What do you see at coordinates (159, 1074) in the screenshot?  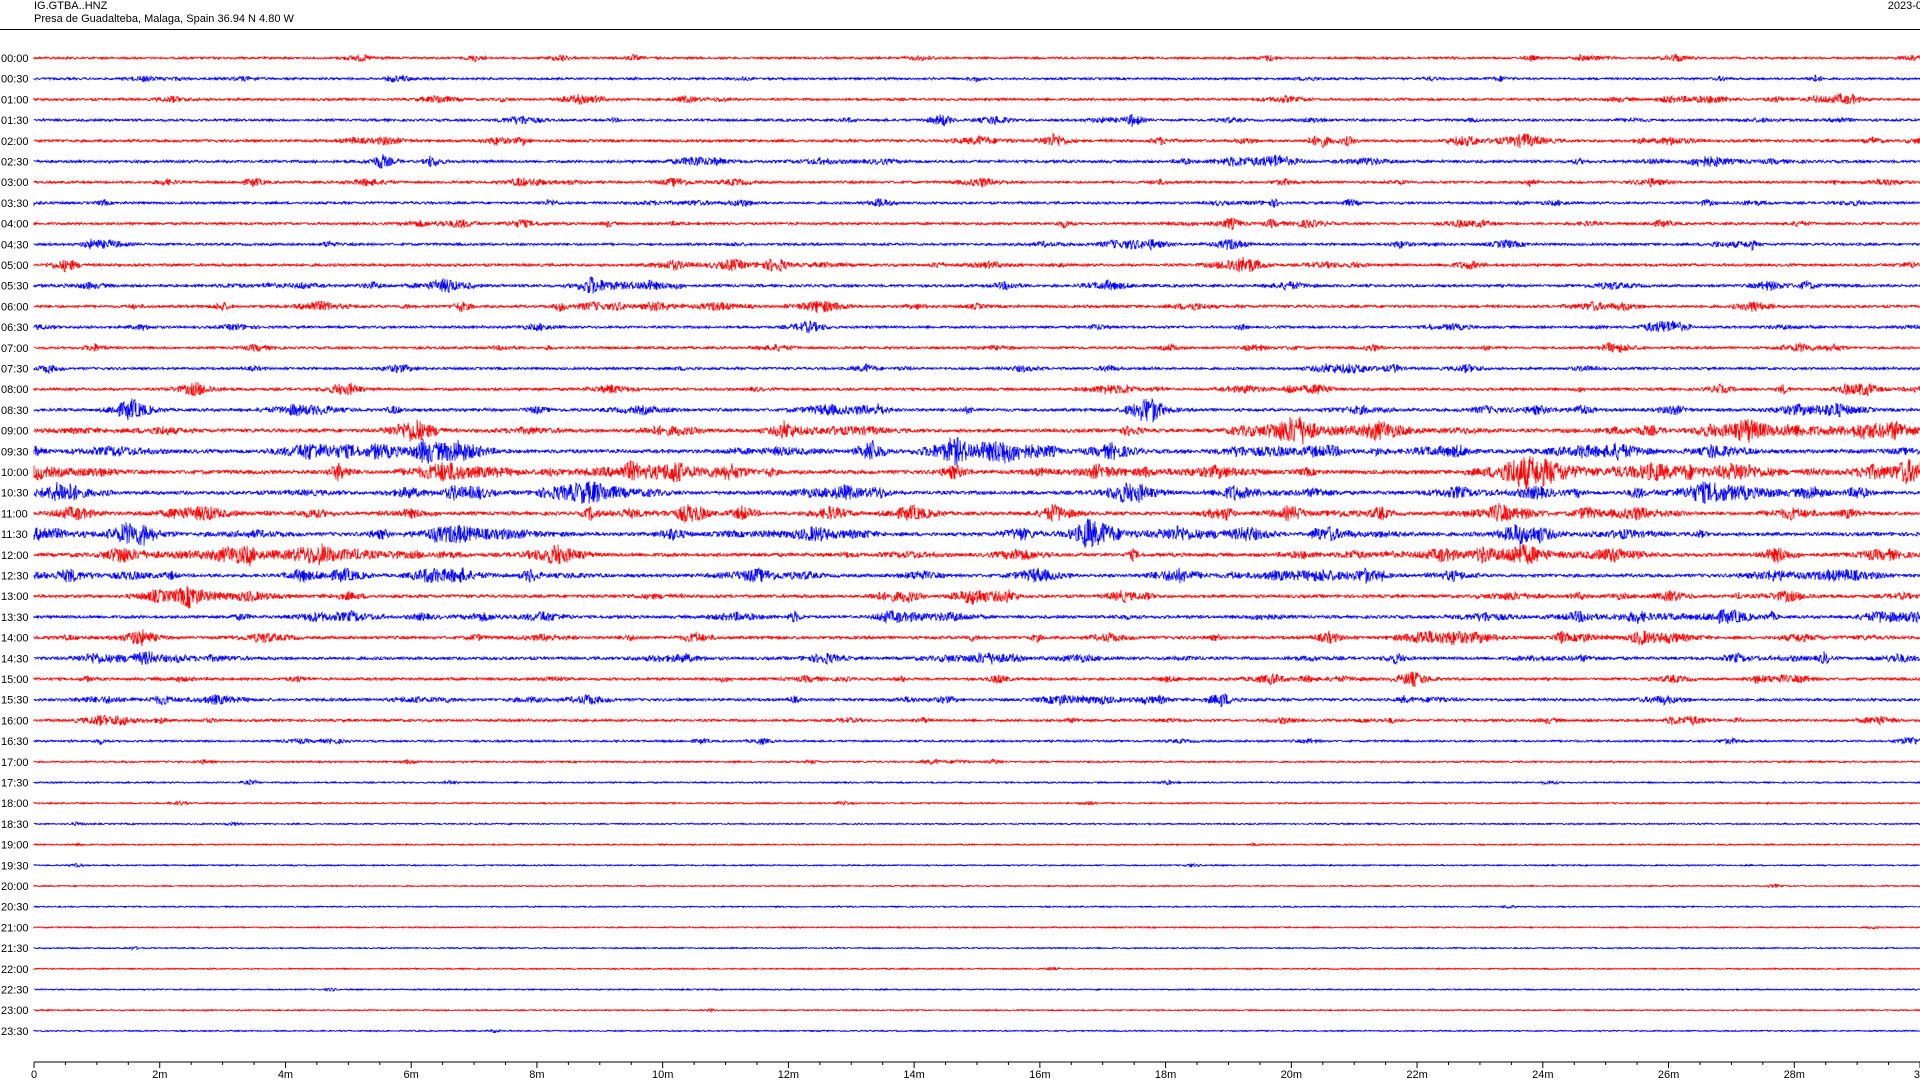 I see `x-tick-label: 2m` at bounding box center [159, 1074].